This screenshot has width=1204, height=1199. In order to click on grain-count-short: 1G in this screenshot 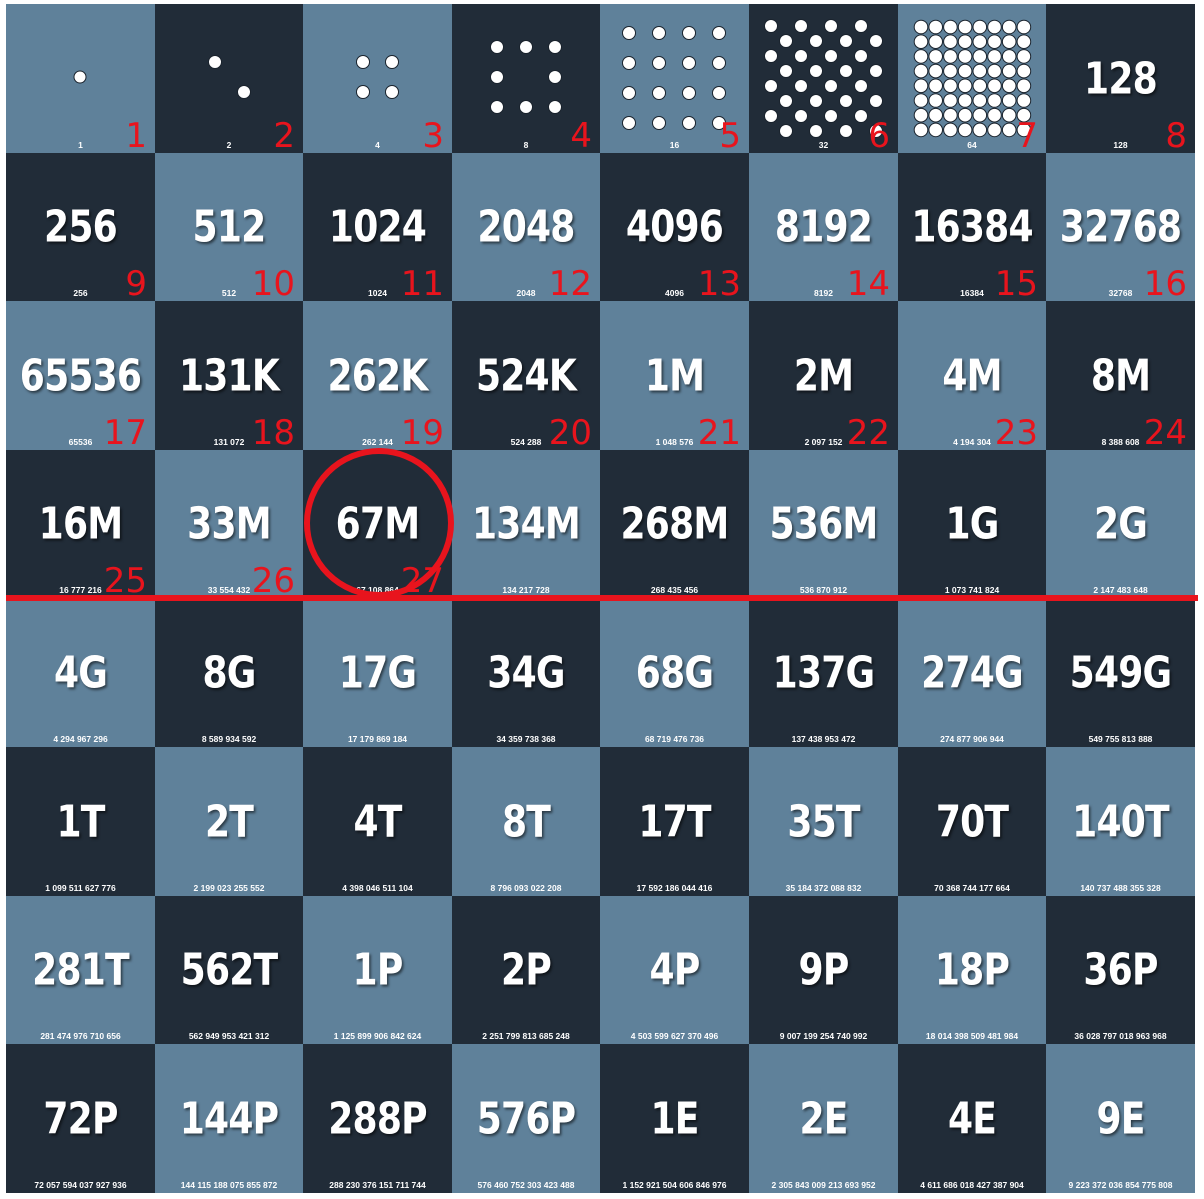, I will do `click(972, 524)`.